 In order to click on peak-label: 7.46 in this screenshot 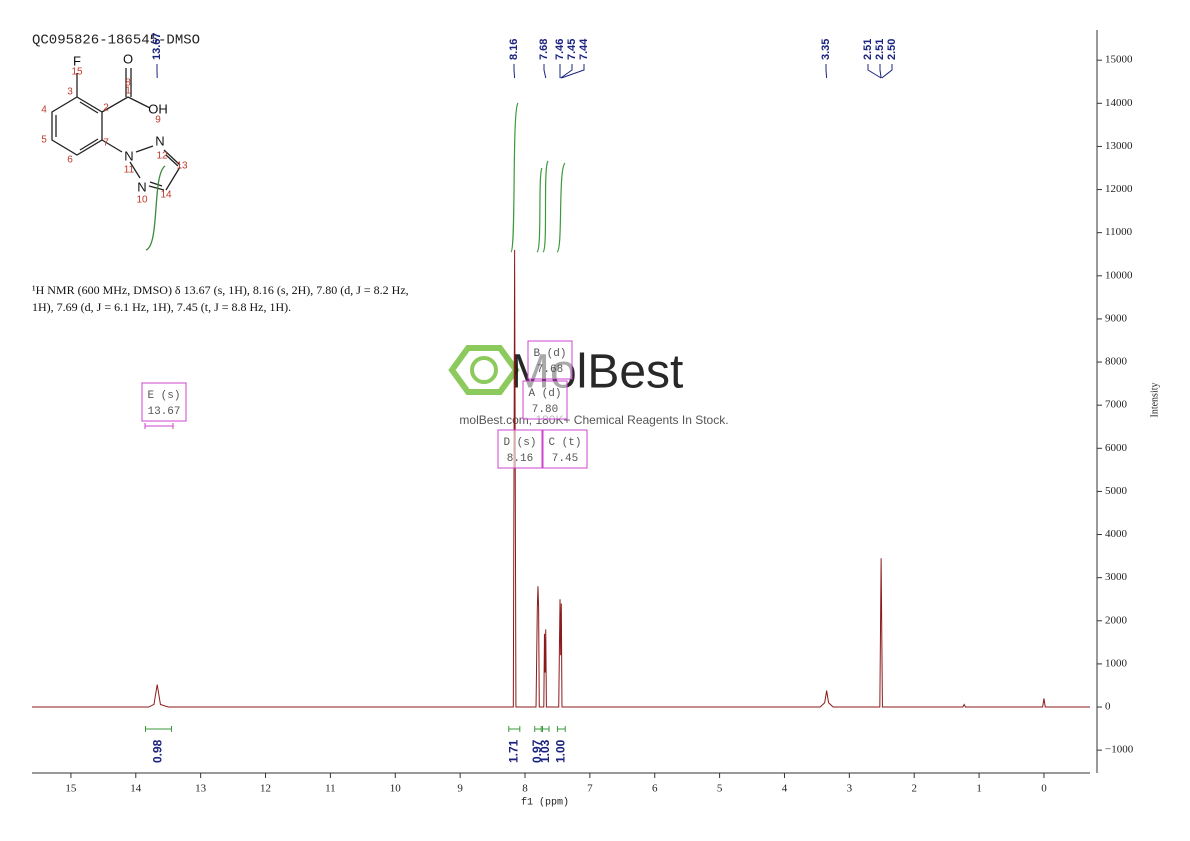, I will do `click(560, 49)`.